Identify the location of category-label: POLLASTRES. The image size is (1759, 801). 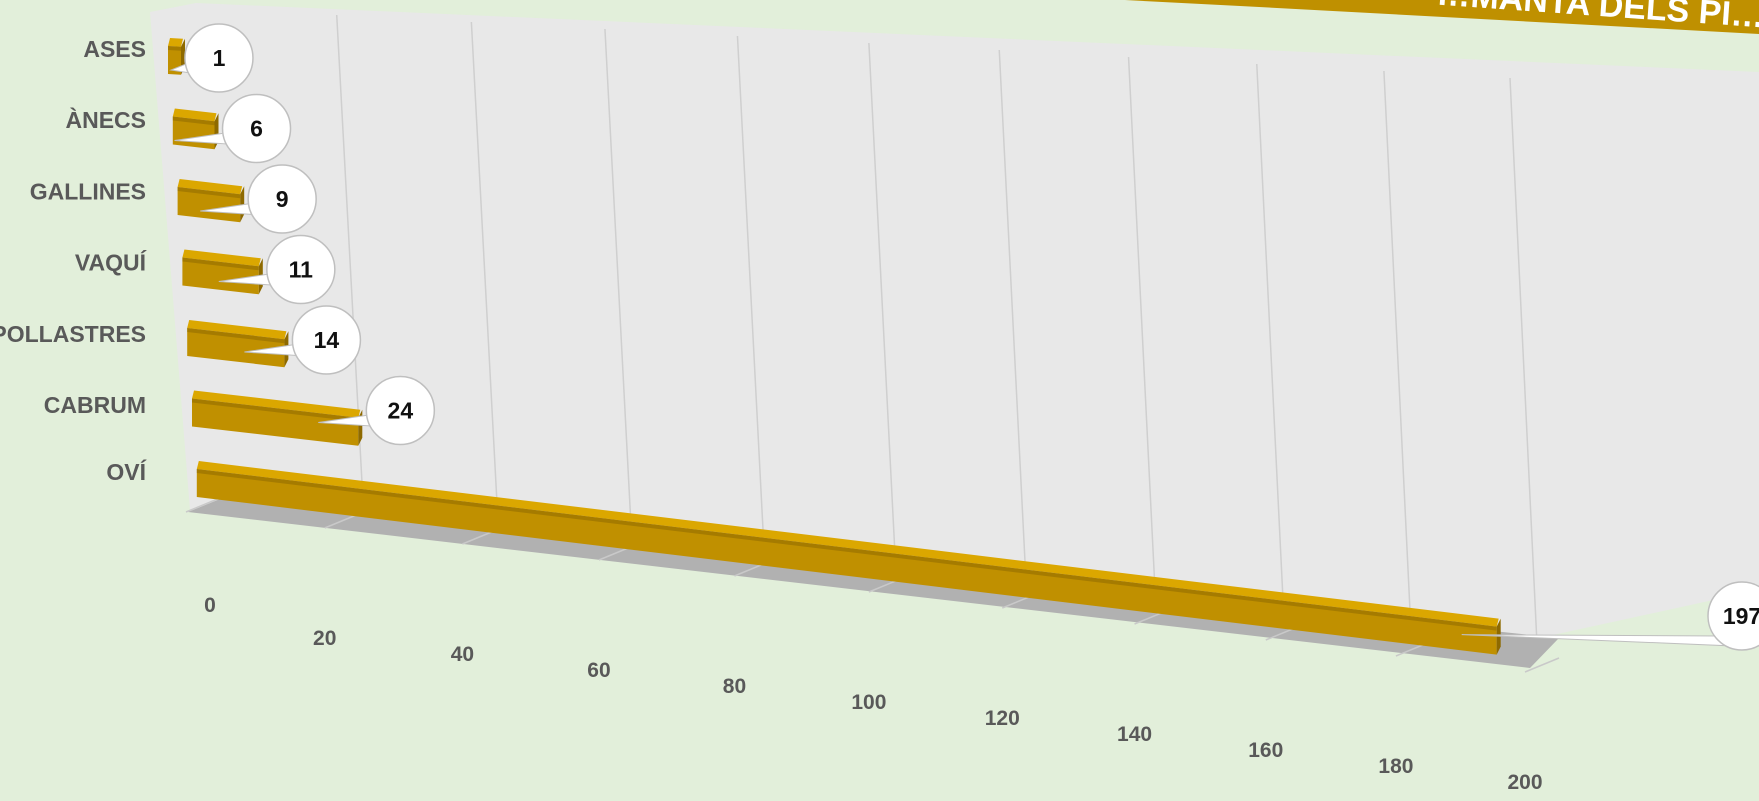
(73, 334).